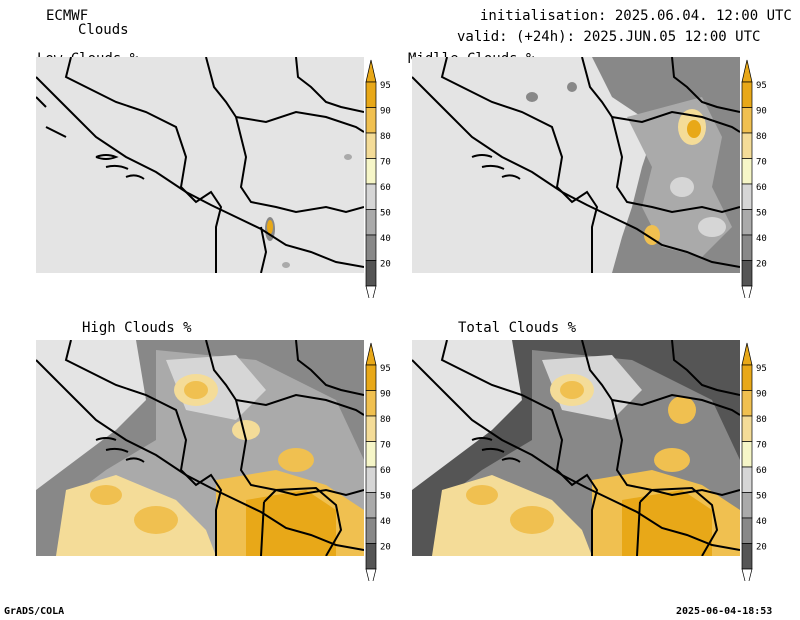 Image resolution: width=800 pixels, height=620 pixels. Describe the element at coordinates (636, 16) in the screenshot. I see `initialisation-time: initialisation: 2025.06.04. 12:00 UTC` at that location.